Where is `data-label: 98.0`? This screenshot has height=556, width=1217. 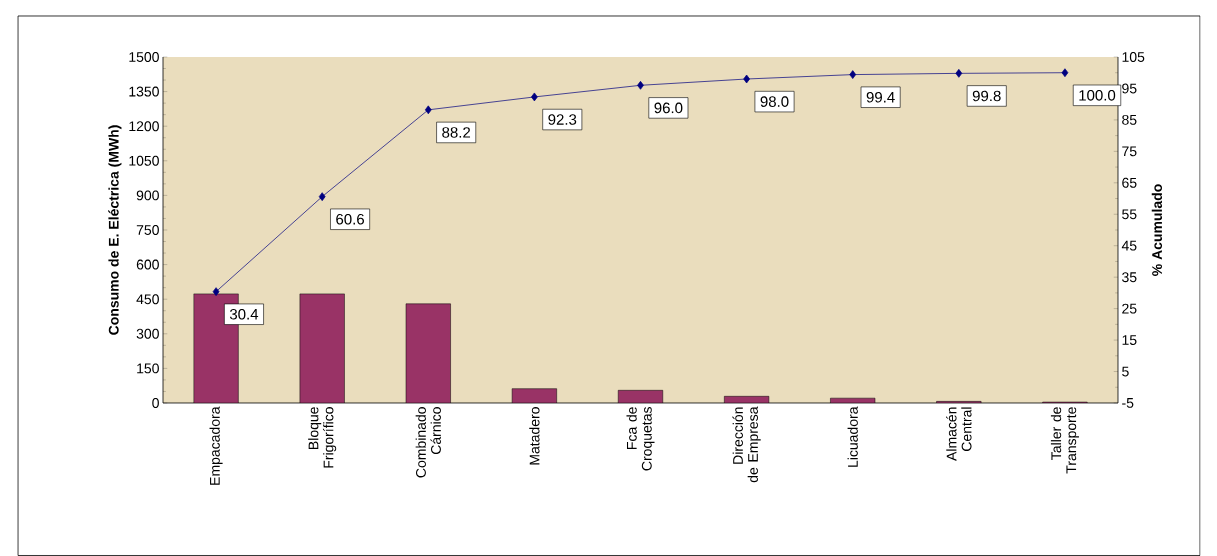
data-label: 98.0 is located at coordinates (774, 101).